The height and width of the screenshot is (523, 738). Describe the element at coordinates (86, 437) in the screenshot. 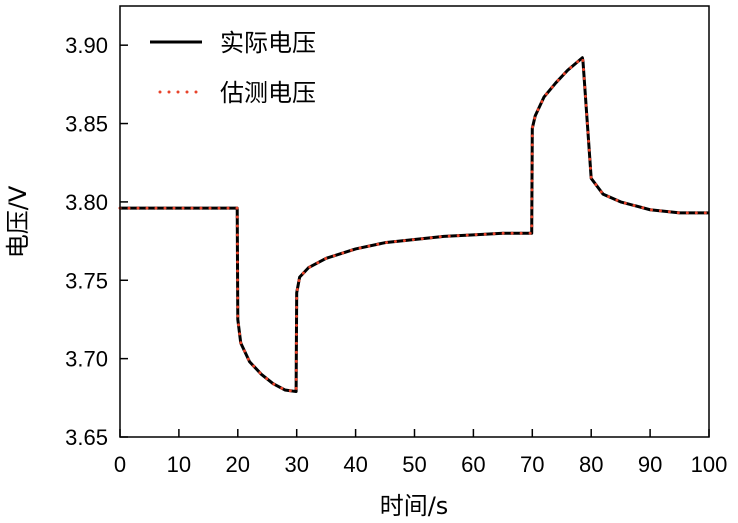

I see `y-tick-label: 3.65` at that location.